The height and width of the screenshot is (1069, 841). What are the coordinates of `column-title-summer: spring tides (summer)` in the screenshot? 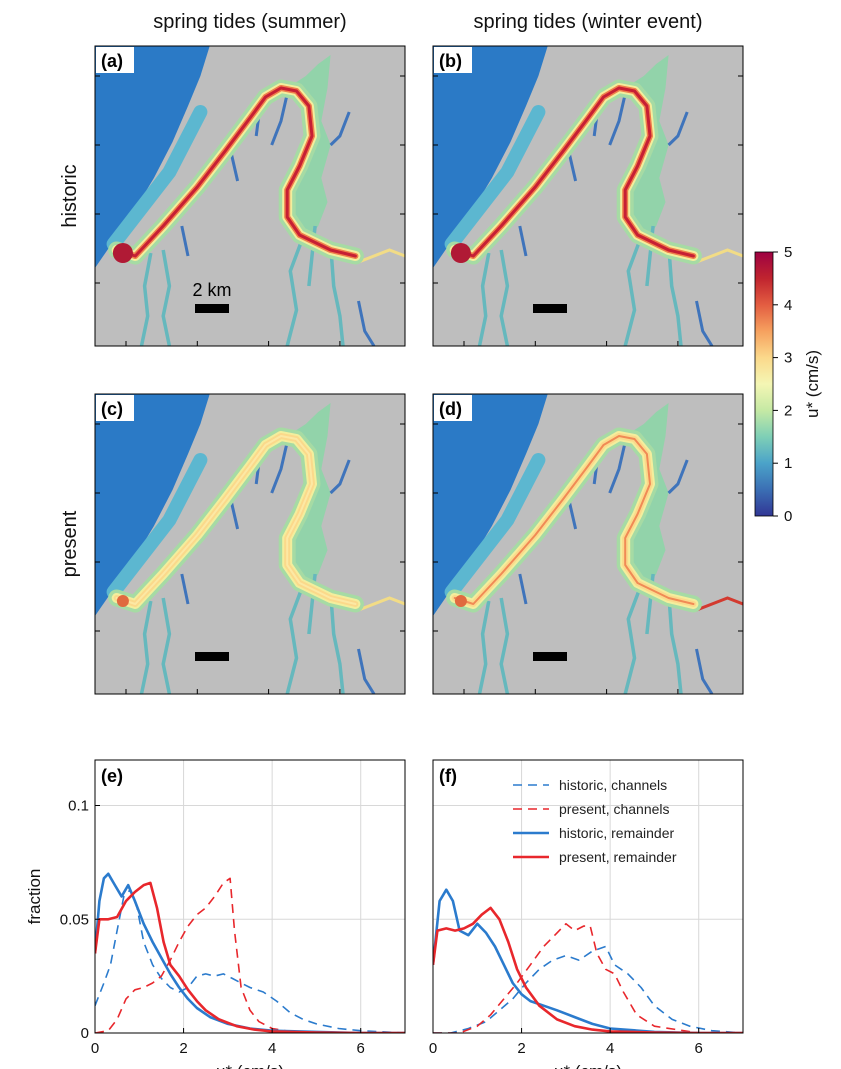 It's located at (249, 22).